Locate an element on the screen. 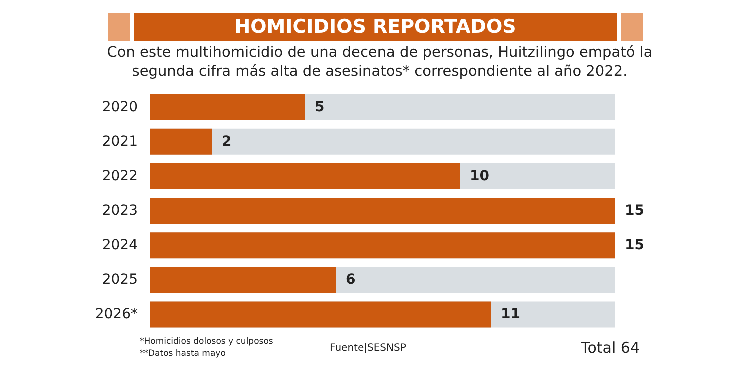 The width and height of the screenshot is (750, 375). chart-title: HOMICIDIOS REPORTADOS is located at coordinates (375, 27).